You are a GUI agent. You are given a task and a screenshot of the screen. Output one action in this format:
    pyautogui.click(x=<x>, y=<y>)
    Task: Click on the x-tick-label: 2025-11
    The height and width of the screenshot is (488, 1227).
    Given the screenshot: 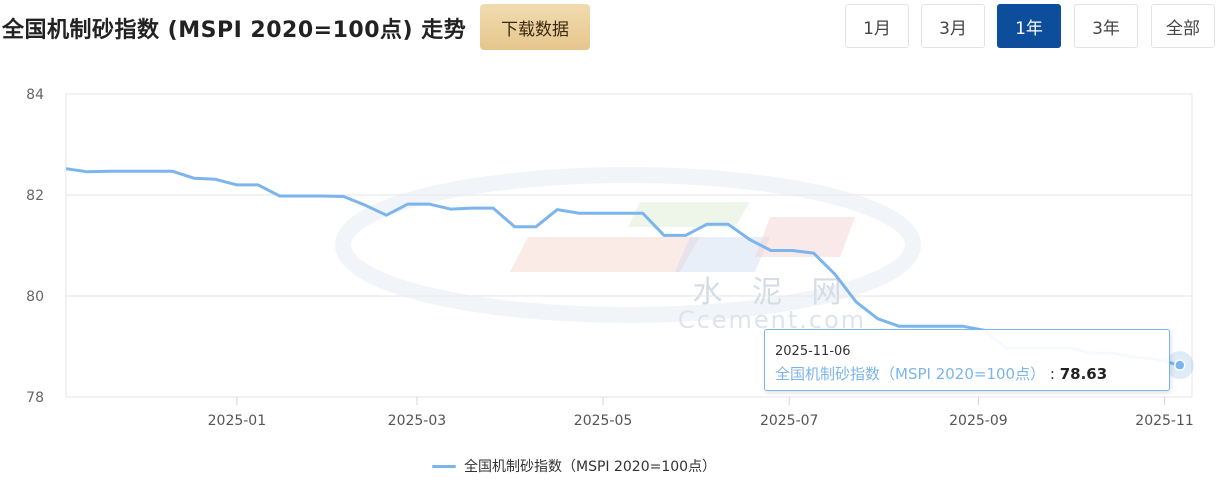 What is the action you would take?
    pyautogui.click(x=1164, y=421)
    